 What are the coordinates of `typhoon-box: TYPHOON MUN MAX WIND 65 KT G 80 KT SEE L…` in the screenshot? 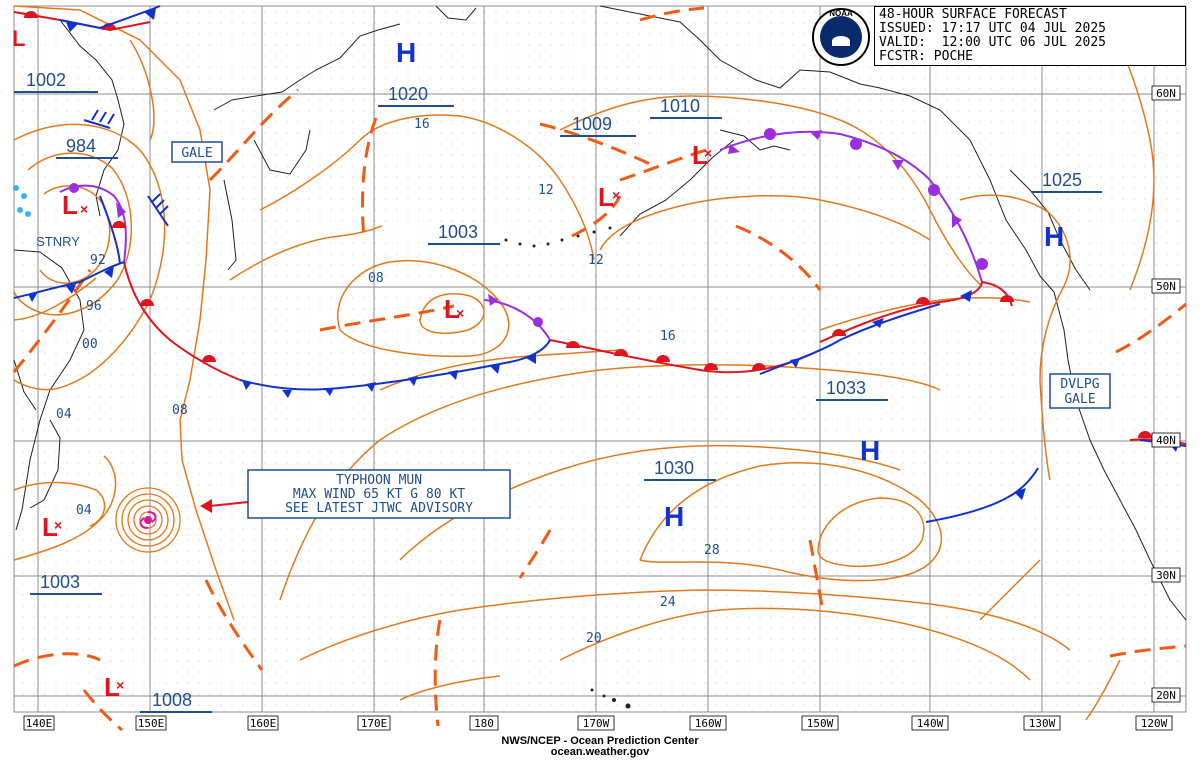 It's located at (379, 494).